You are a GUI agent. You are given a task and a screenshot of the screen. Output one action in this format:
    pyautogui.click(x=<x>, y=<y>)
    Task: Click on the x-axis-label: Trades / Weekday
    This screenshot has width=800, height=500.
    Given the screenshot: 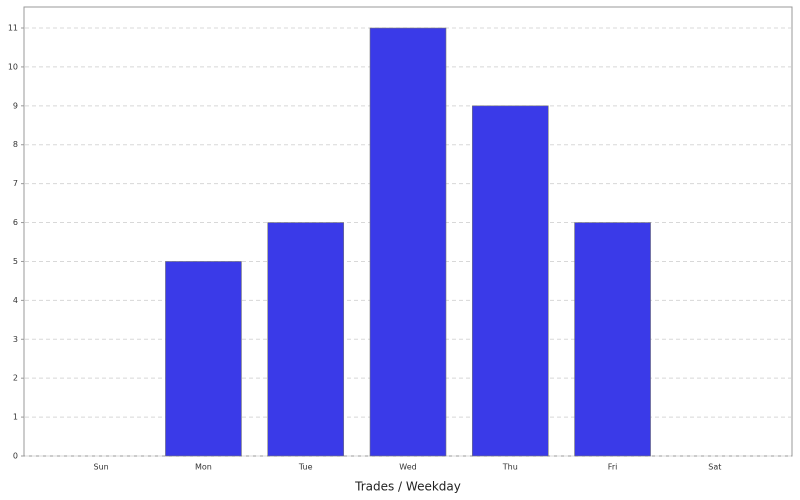 What is the action you would take?
    pyautogui.click(x=407, y=487)
    